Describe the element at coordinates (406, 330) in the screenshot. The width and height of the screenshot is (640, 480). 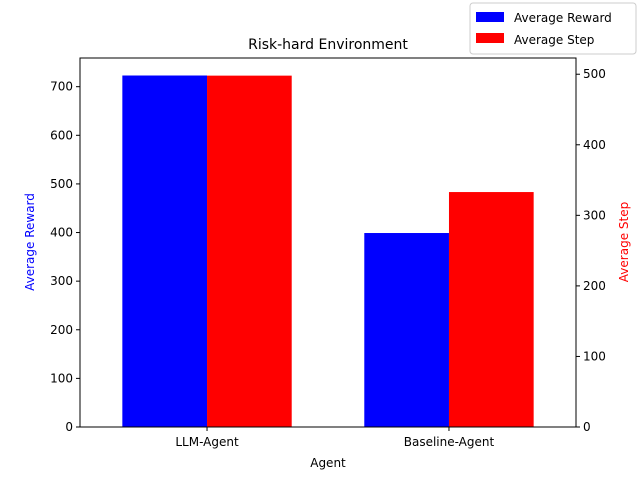
I see `bar-average-reward-baseline-agent` at that location.